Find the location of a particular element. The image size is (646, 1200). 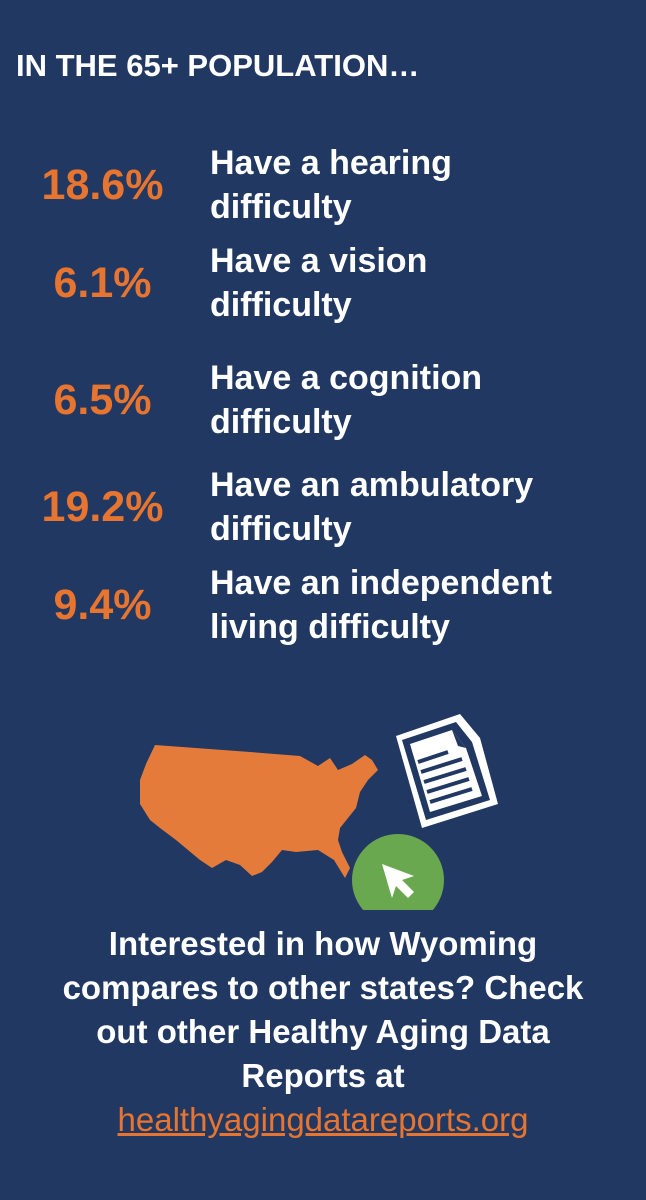

stat-value: 6.5% is located at coordinates (102, 399).